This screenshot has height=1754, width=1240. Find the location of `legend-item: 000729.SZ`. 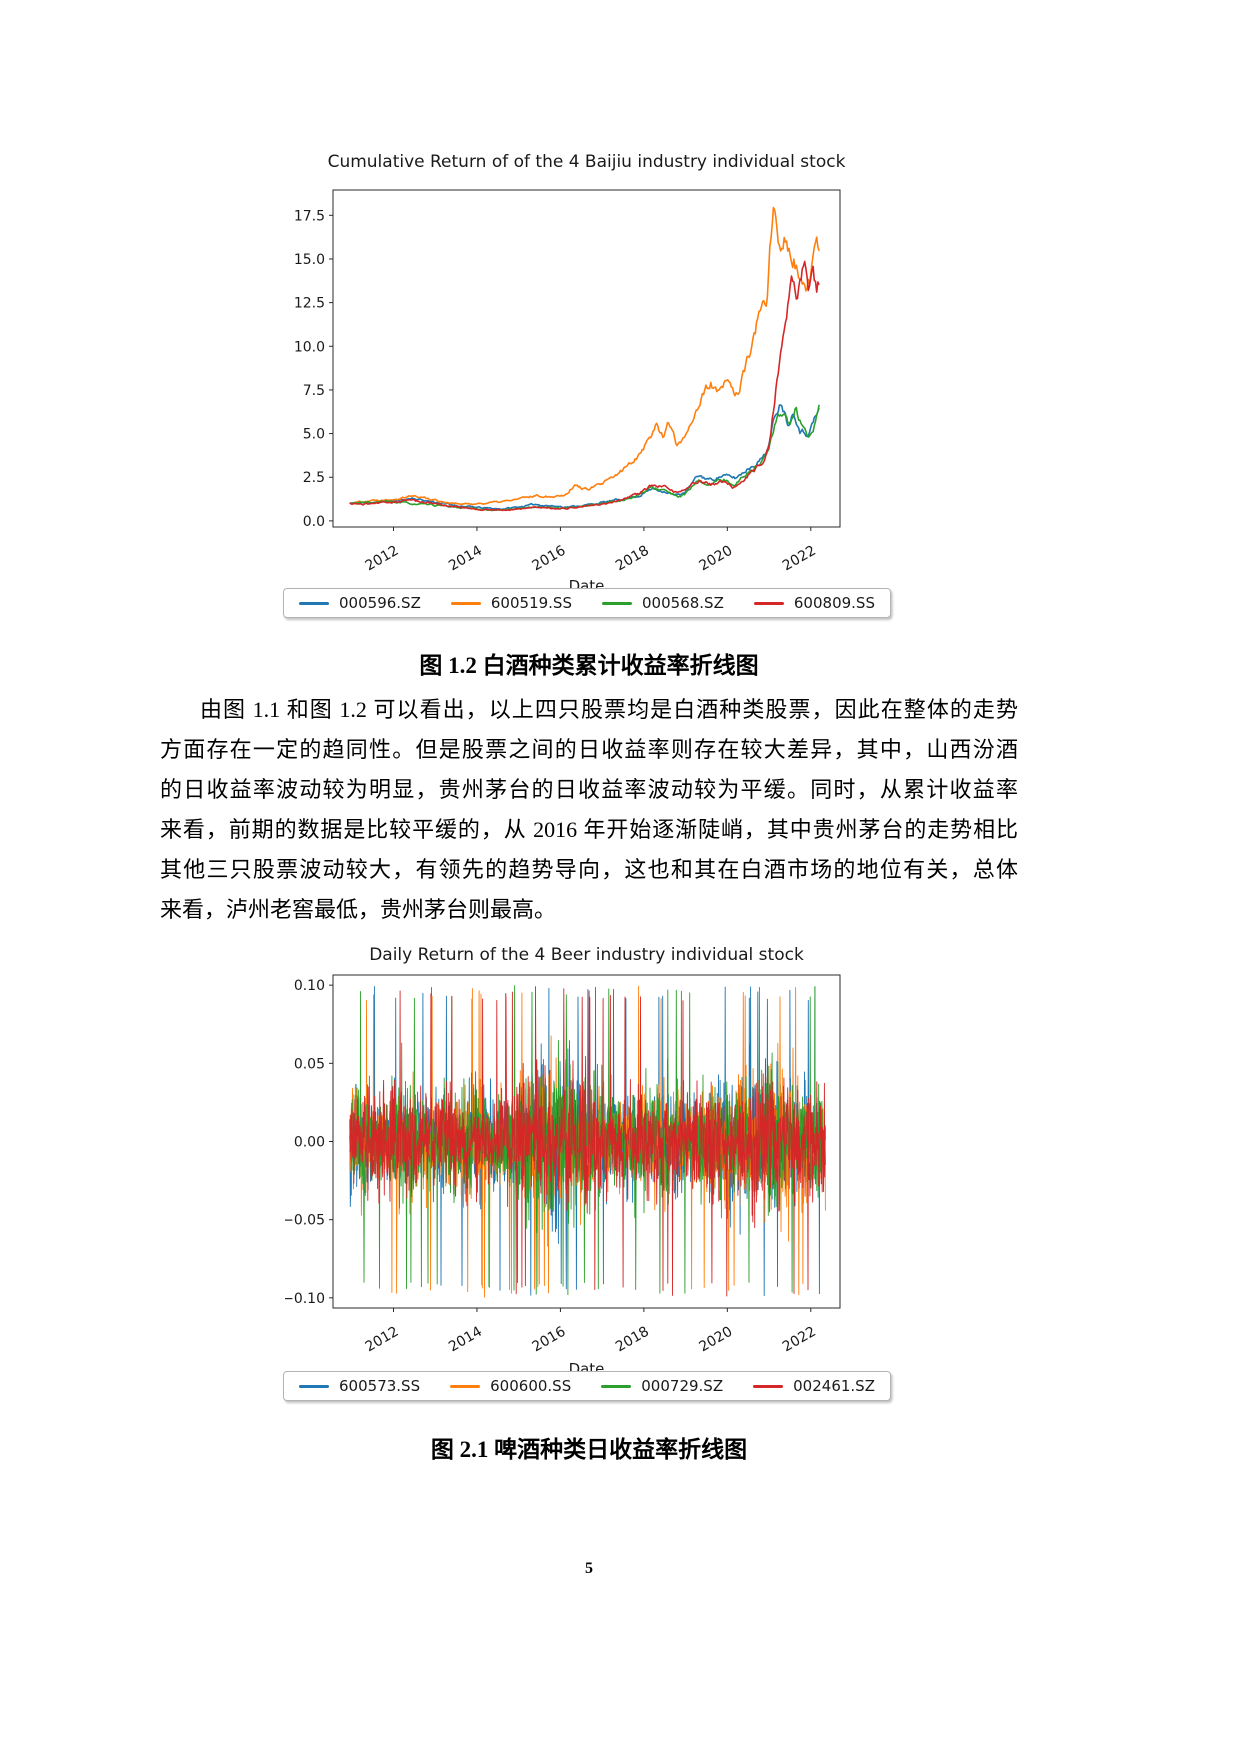

legend-item: 000729.SZ is located at coordinates (662, 1386).